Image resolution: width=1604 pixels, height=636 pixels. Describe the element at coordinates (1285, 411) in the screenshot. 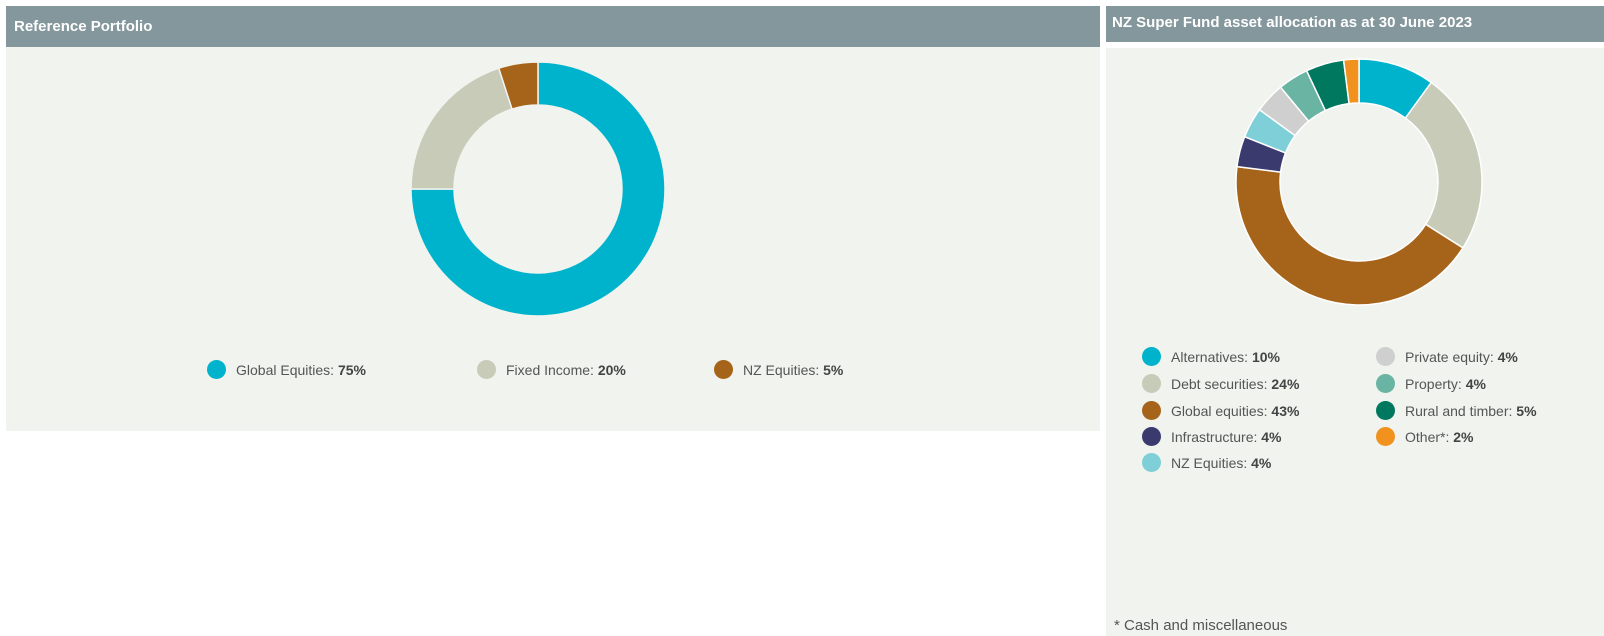

I see `legend-value: 43%` at that location.